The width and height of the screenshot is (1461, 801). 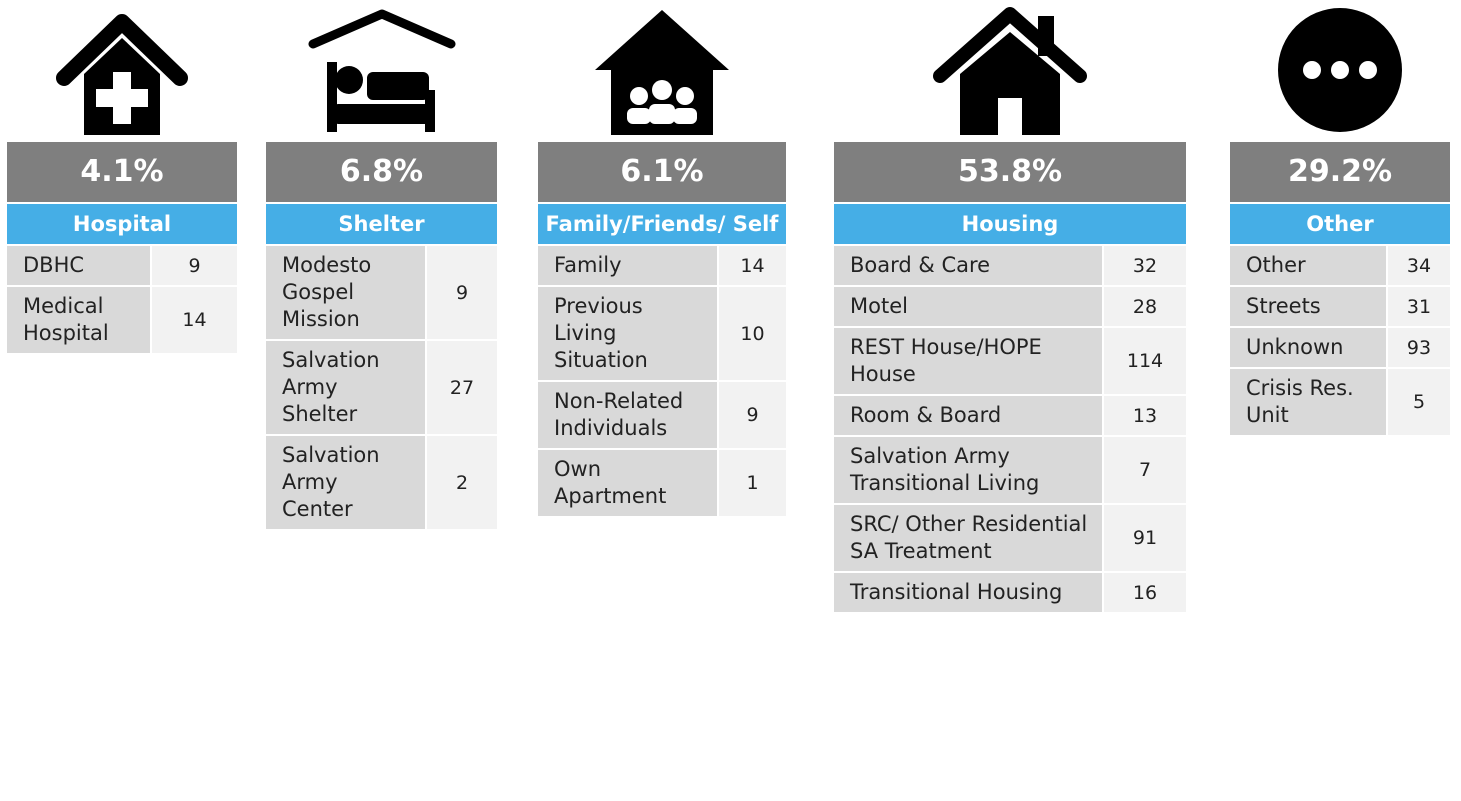 I want to click on row-label: REST House/HOPE House, so click(x=968, y=361).